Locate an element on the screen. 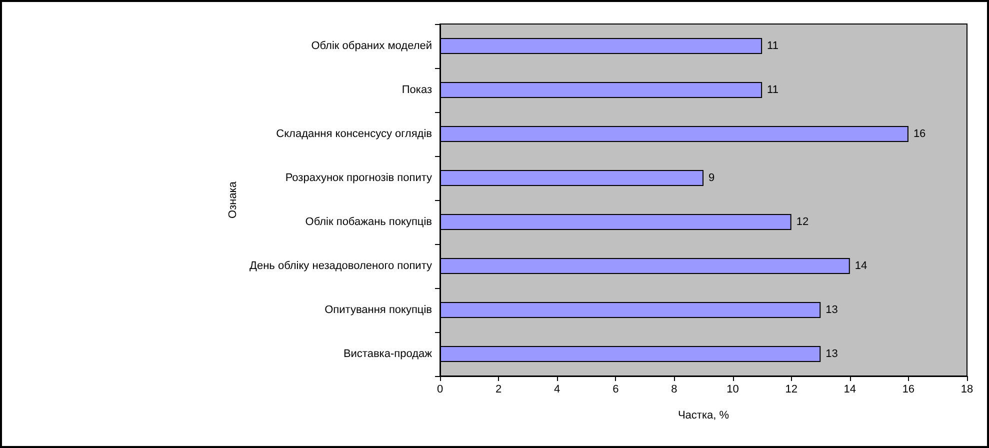  x-tick-label: 0 is located at coordinates (440, 390).